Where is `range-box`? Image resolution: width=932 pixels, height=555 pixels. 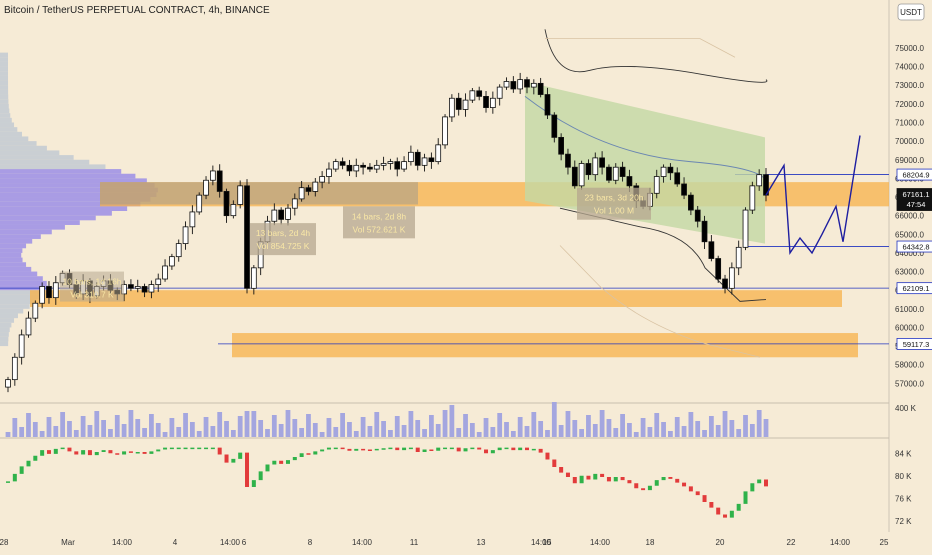
range-box is located at coordinates (259, 193).